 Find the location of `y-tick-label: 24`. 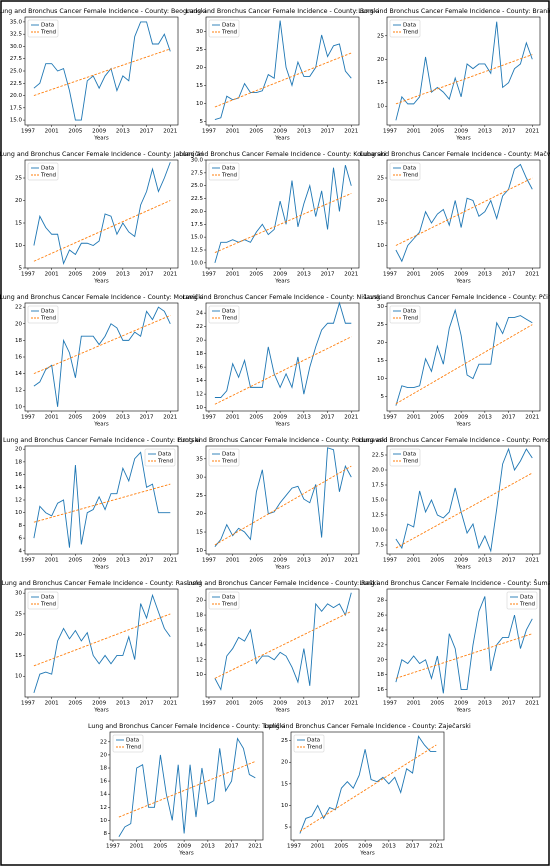

y-tick-label: 24 is located at coordinates (199, 314).